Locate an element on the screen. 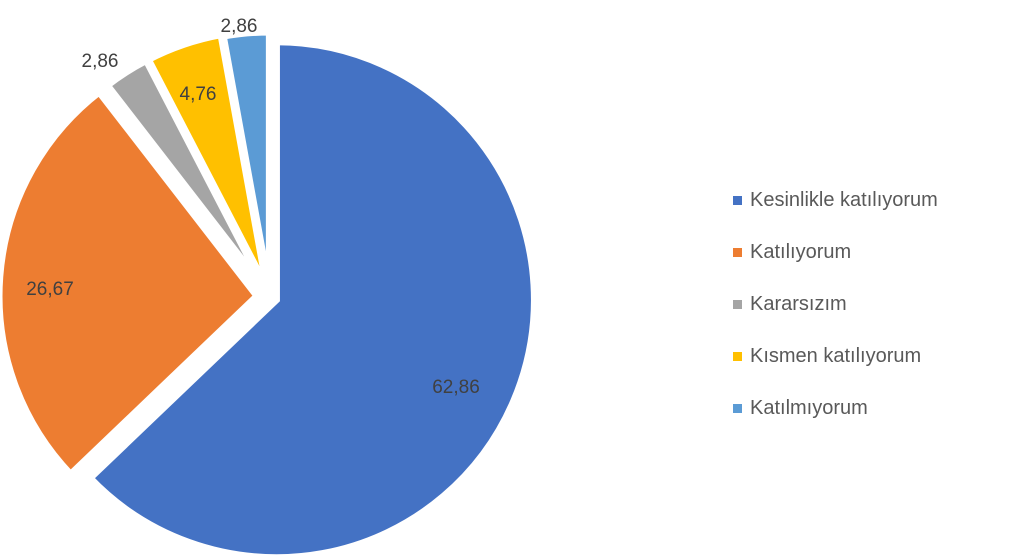 This screenshot has height=556, width=1021. data-label-3: 2,86 is located at coordinates (100, 61).